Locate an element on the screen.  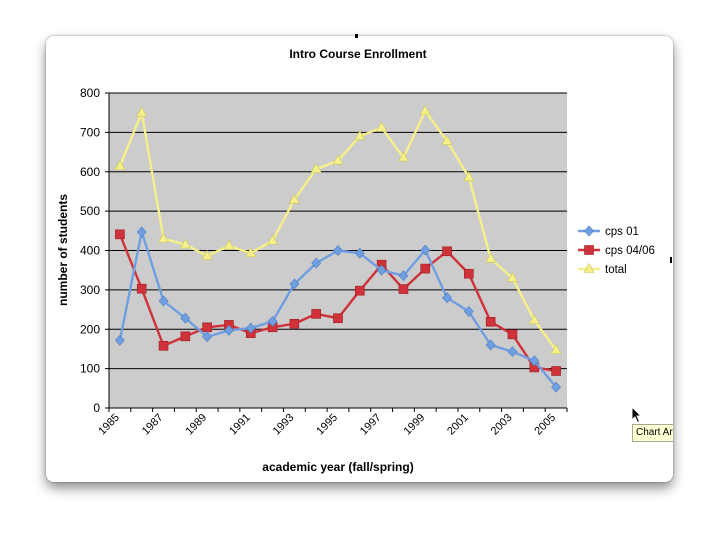
x-tick-label: 2005 is located at coordinates (545, 425).